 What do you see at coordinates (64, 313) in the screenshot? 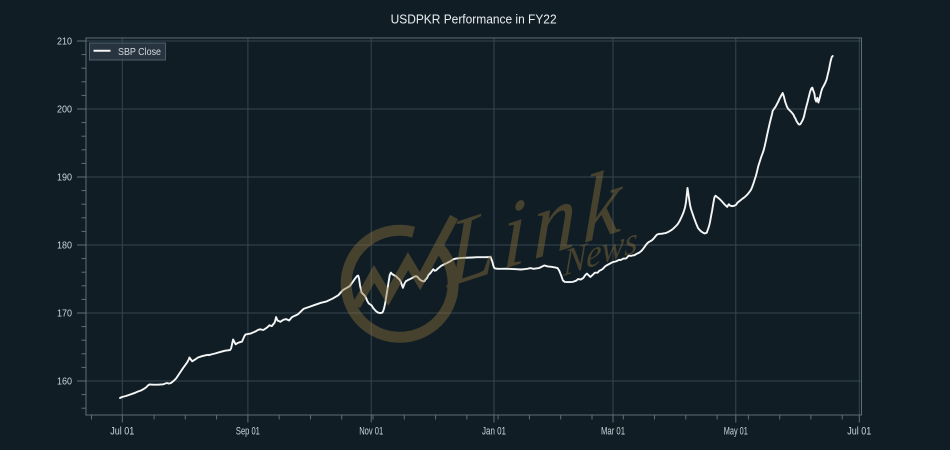
I see `svg-text: 170` at bounding box center [64, 313].